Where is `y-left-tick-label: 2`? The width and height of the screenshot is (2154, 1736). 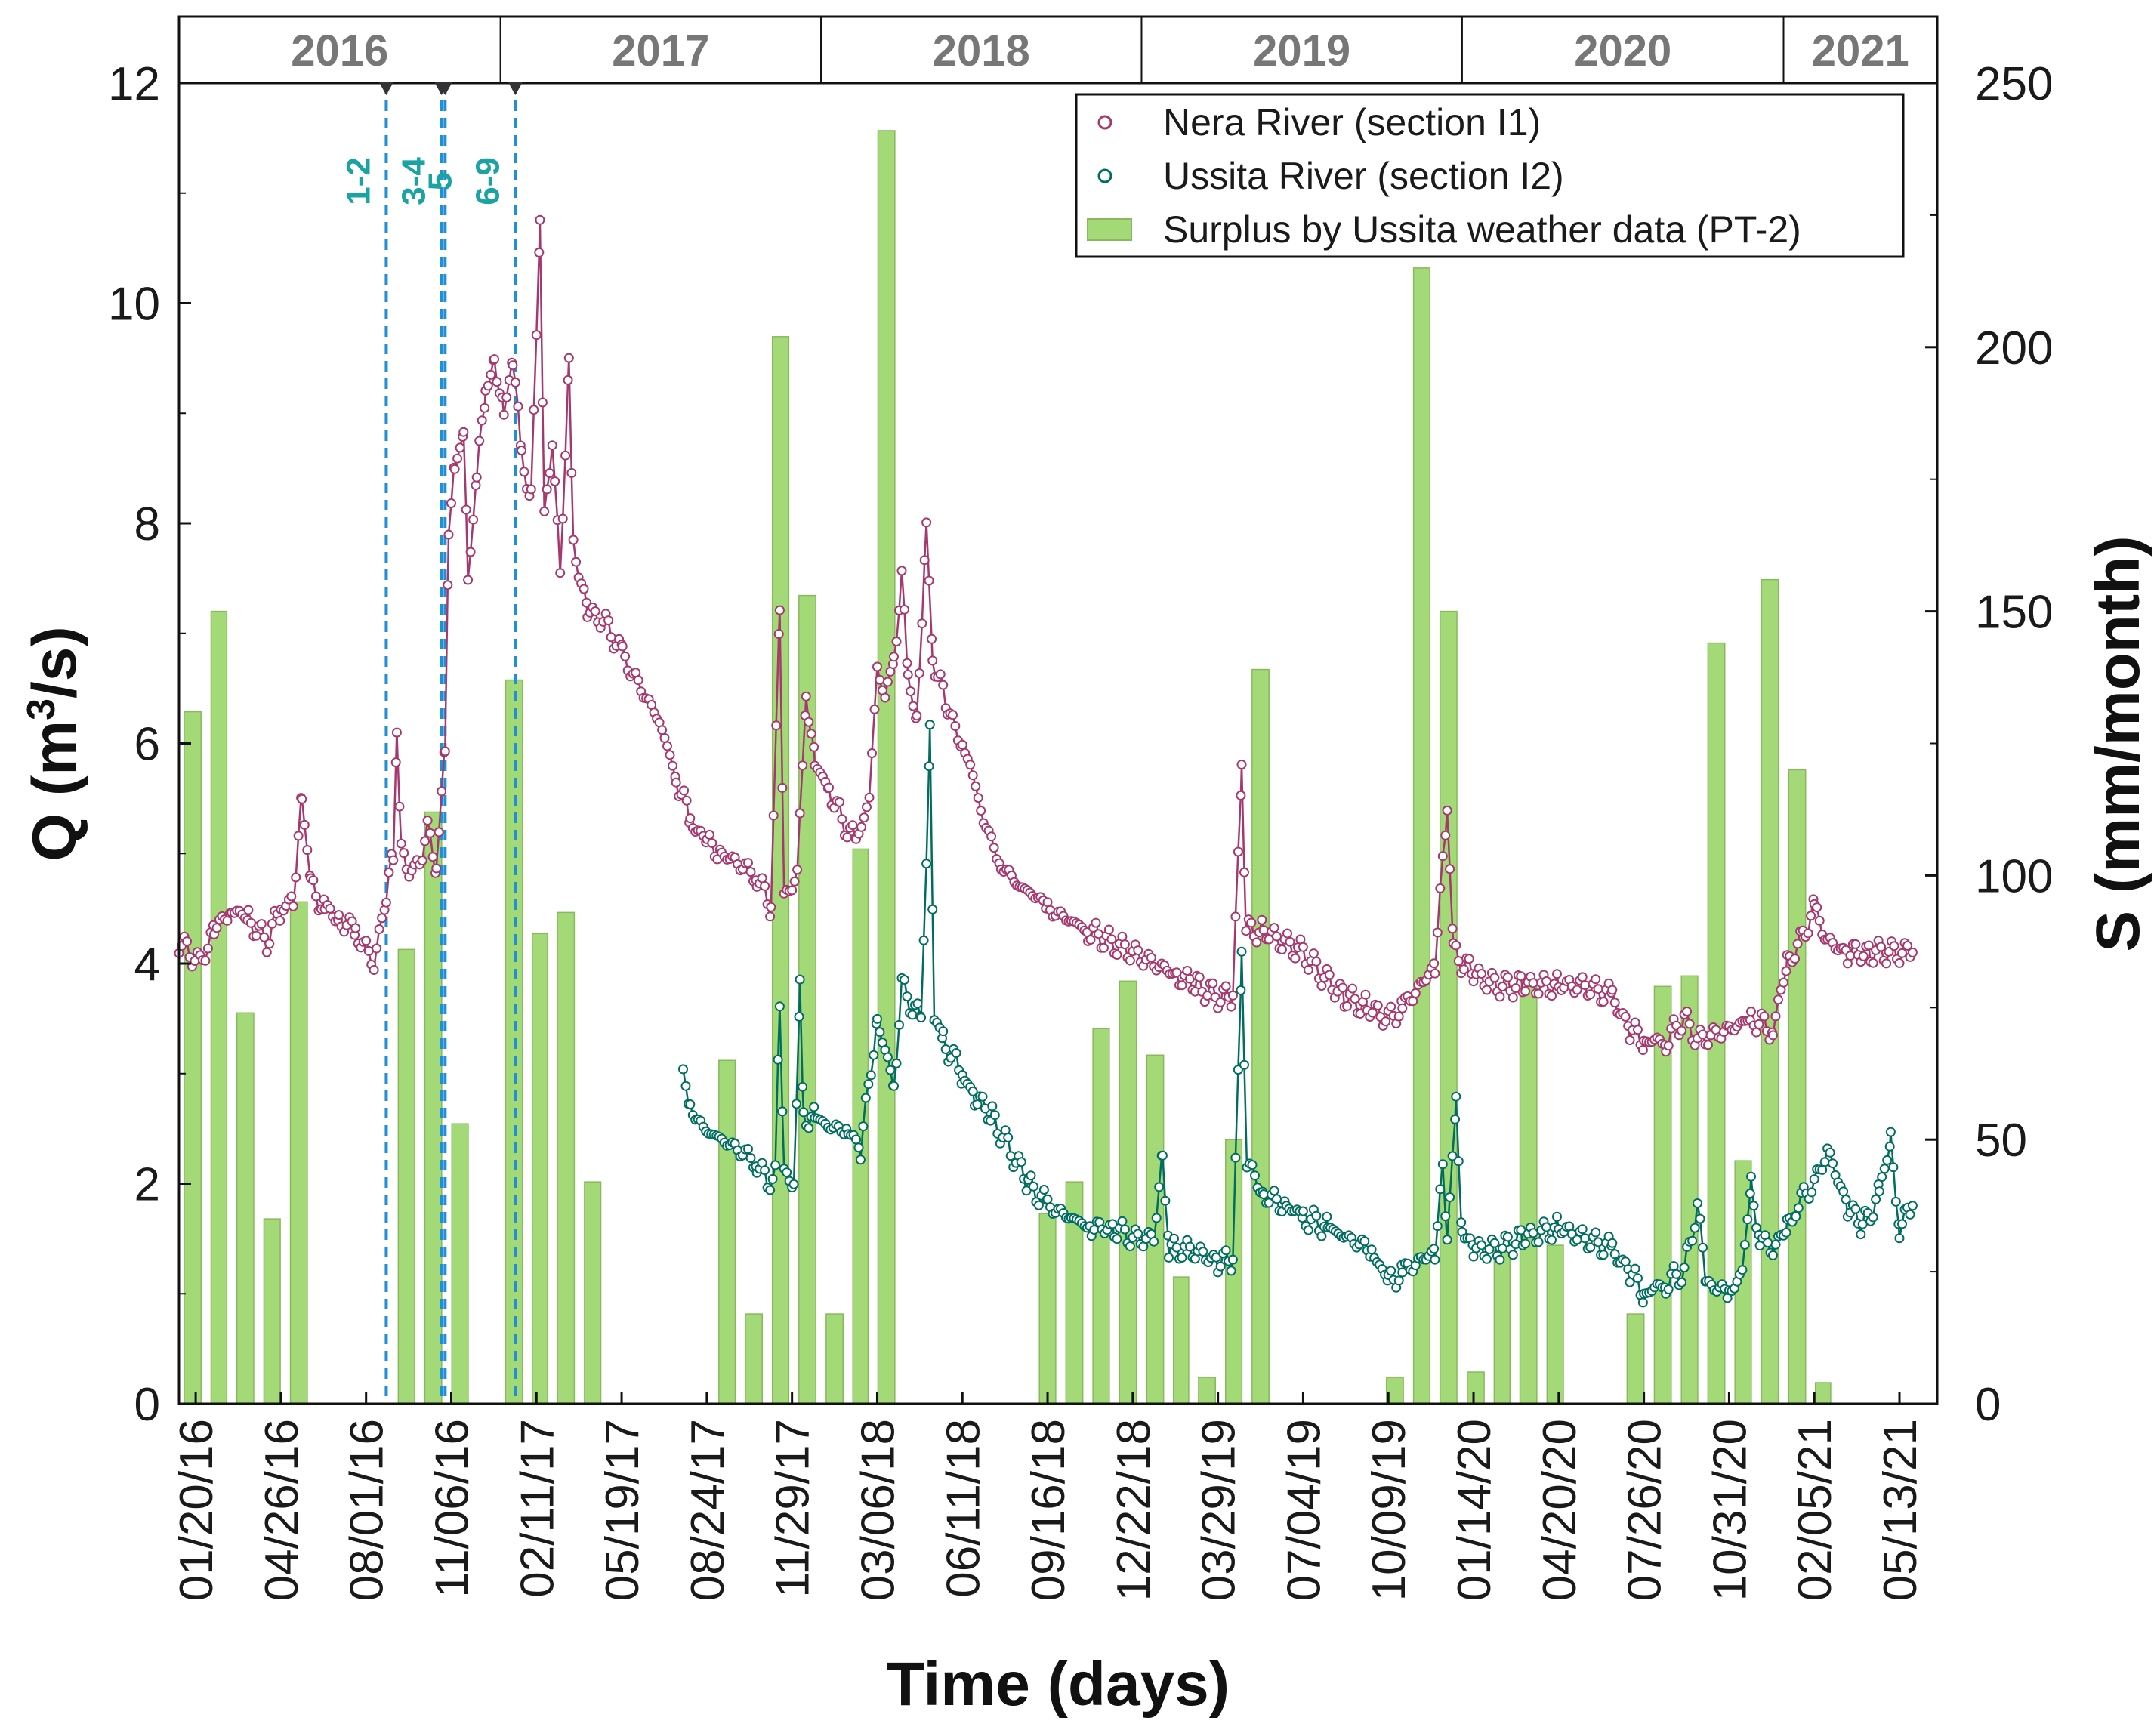
y-left-tick-label: 2 is located at coordinates (147, 1185).